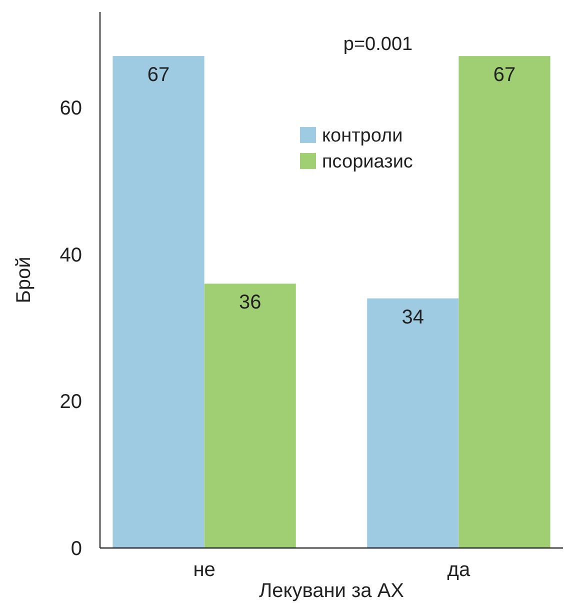 The width and height of the screenshot is (567, 603). I want to click on legend-label: псориазис, so click(367, 162).